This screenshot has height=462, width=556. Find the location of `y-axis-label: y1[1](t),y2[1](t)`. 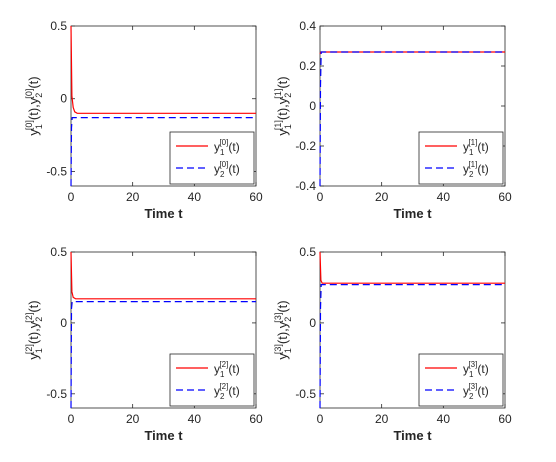

y-axis-label: y1[1](t),y2[1](t) is located at coordinates (283, 105).